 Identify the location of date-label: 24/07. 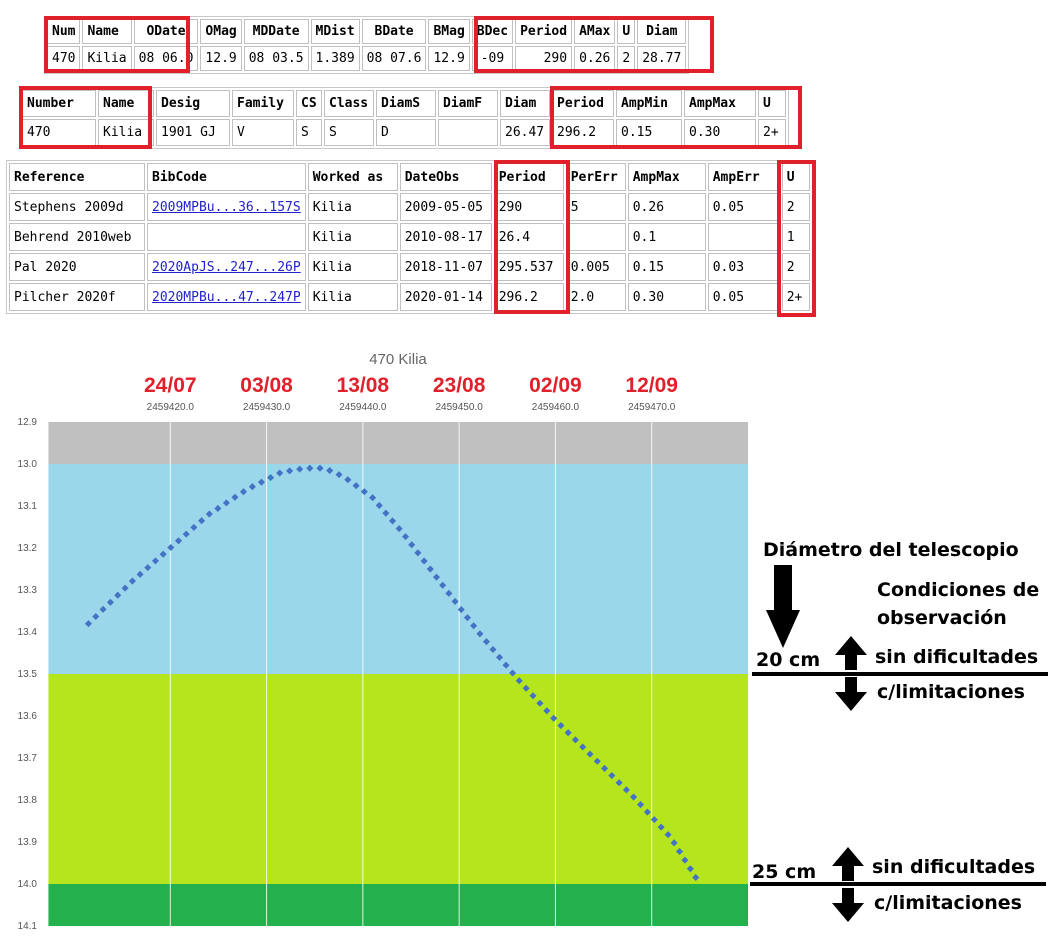
(170, 385).